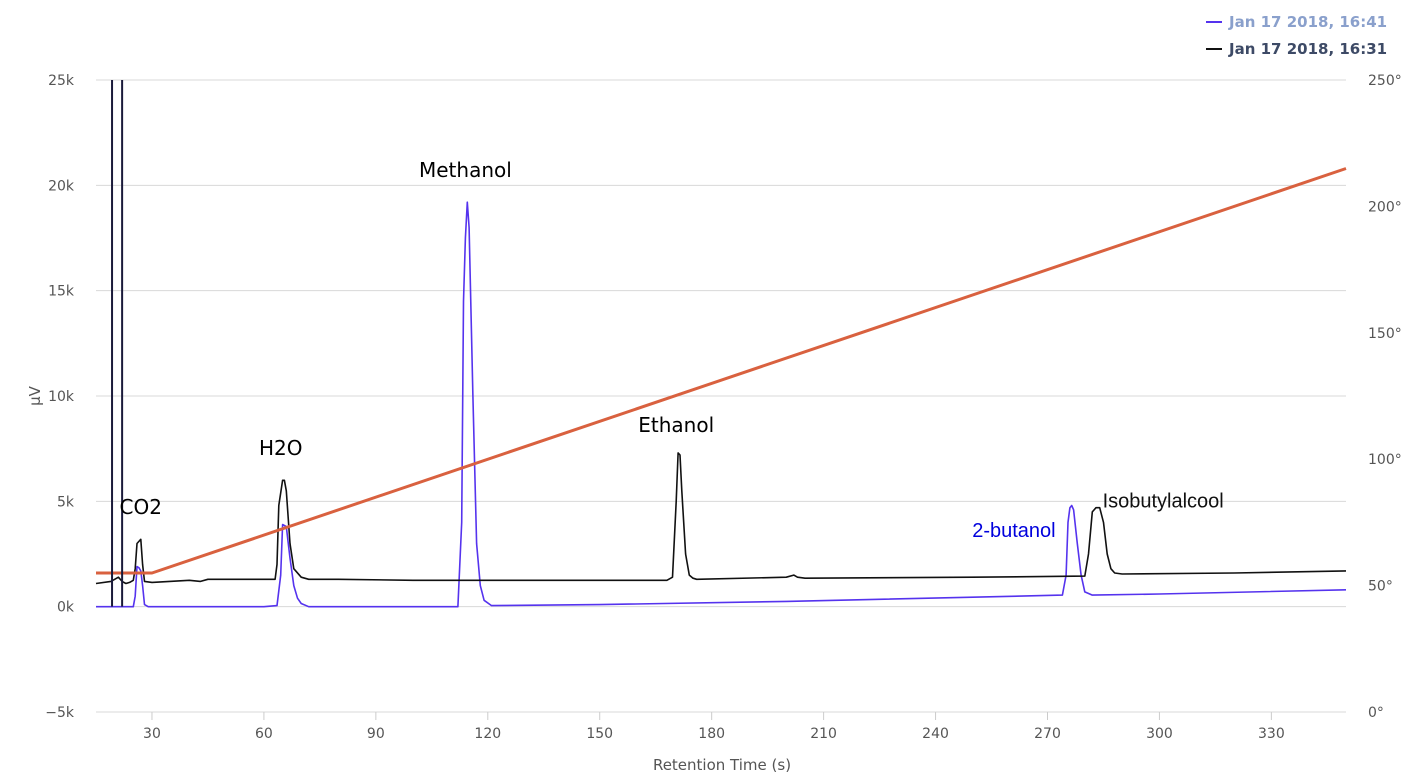 This screenshot has width=1407, height=774. I want to click on legend-item: Jan 17 2018, 16:31, so click(1296, 49).